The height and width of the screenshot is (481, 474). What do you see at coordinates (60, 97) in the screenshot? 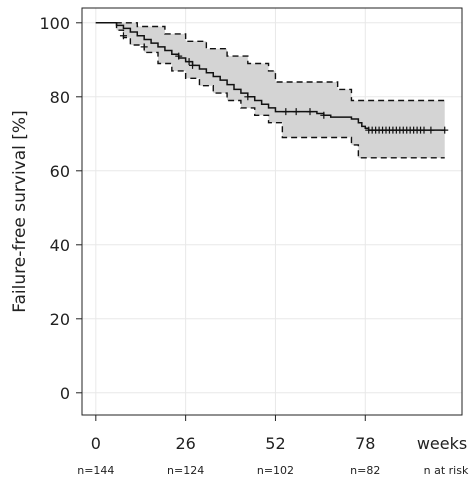
I see `y-tick-label: 80` at bounding box center [60, 97].